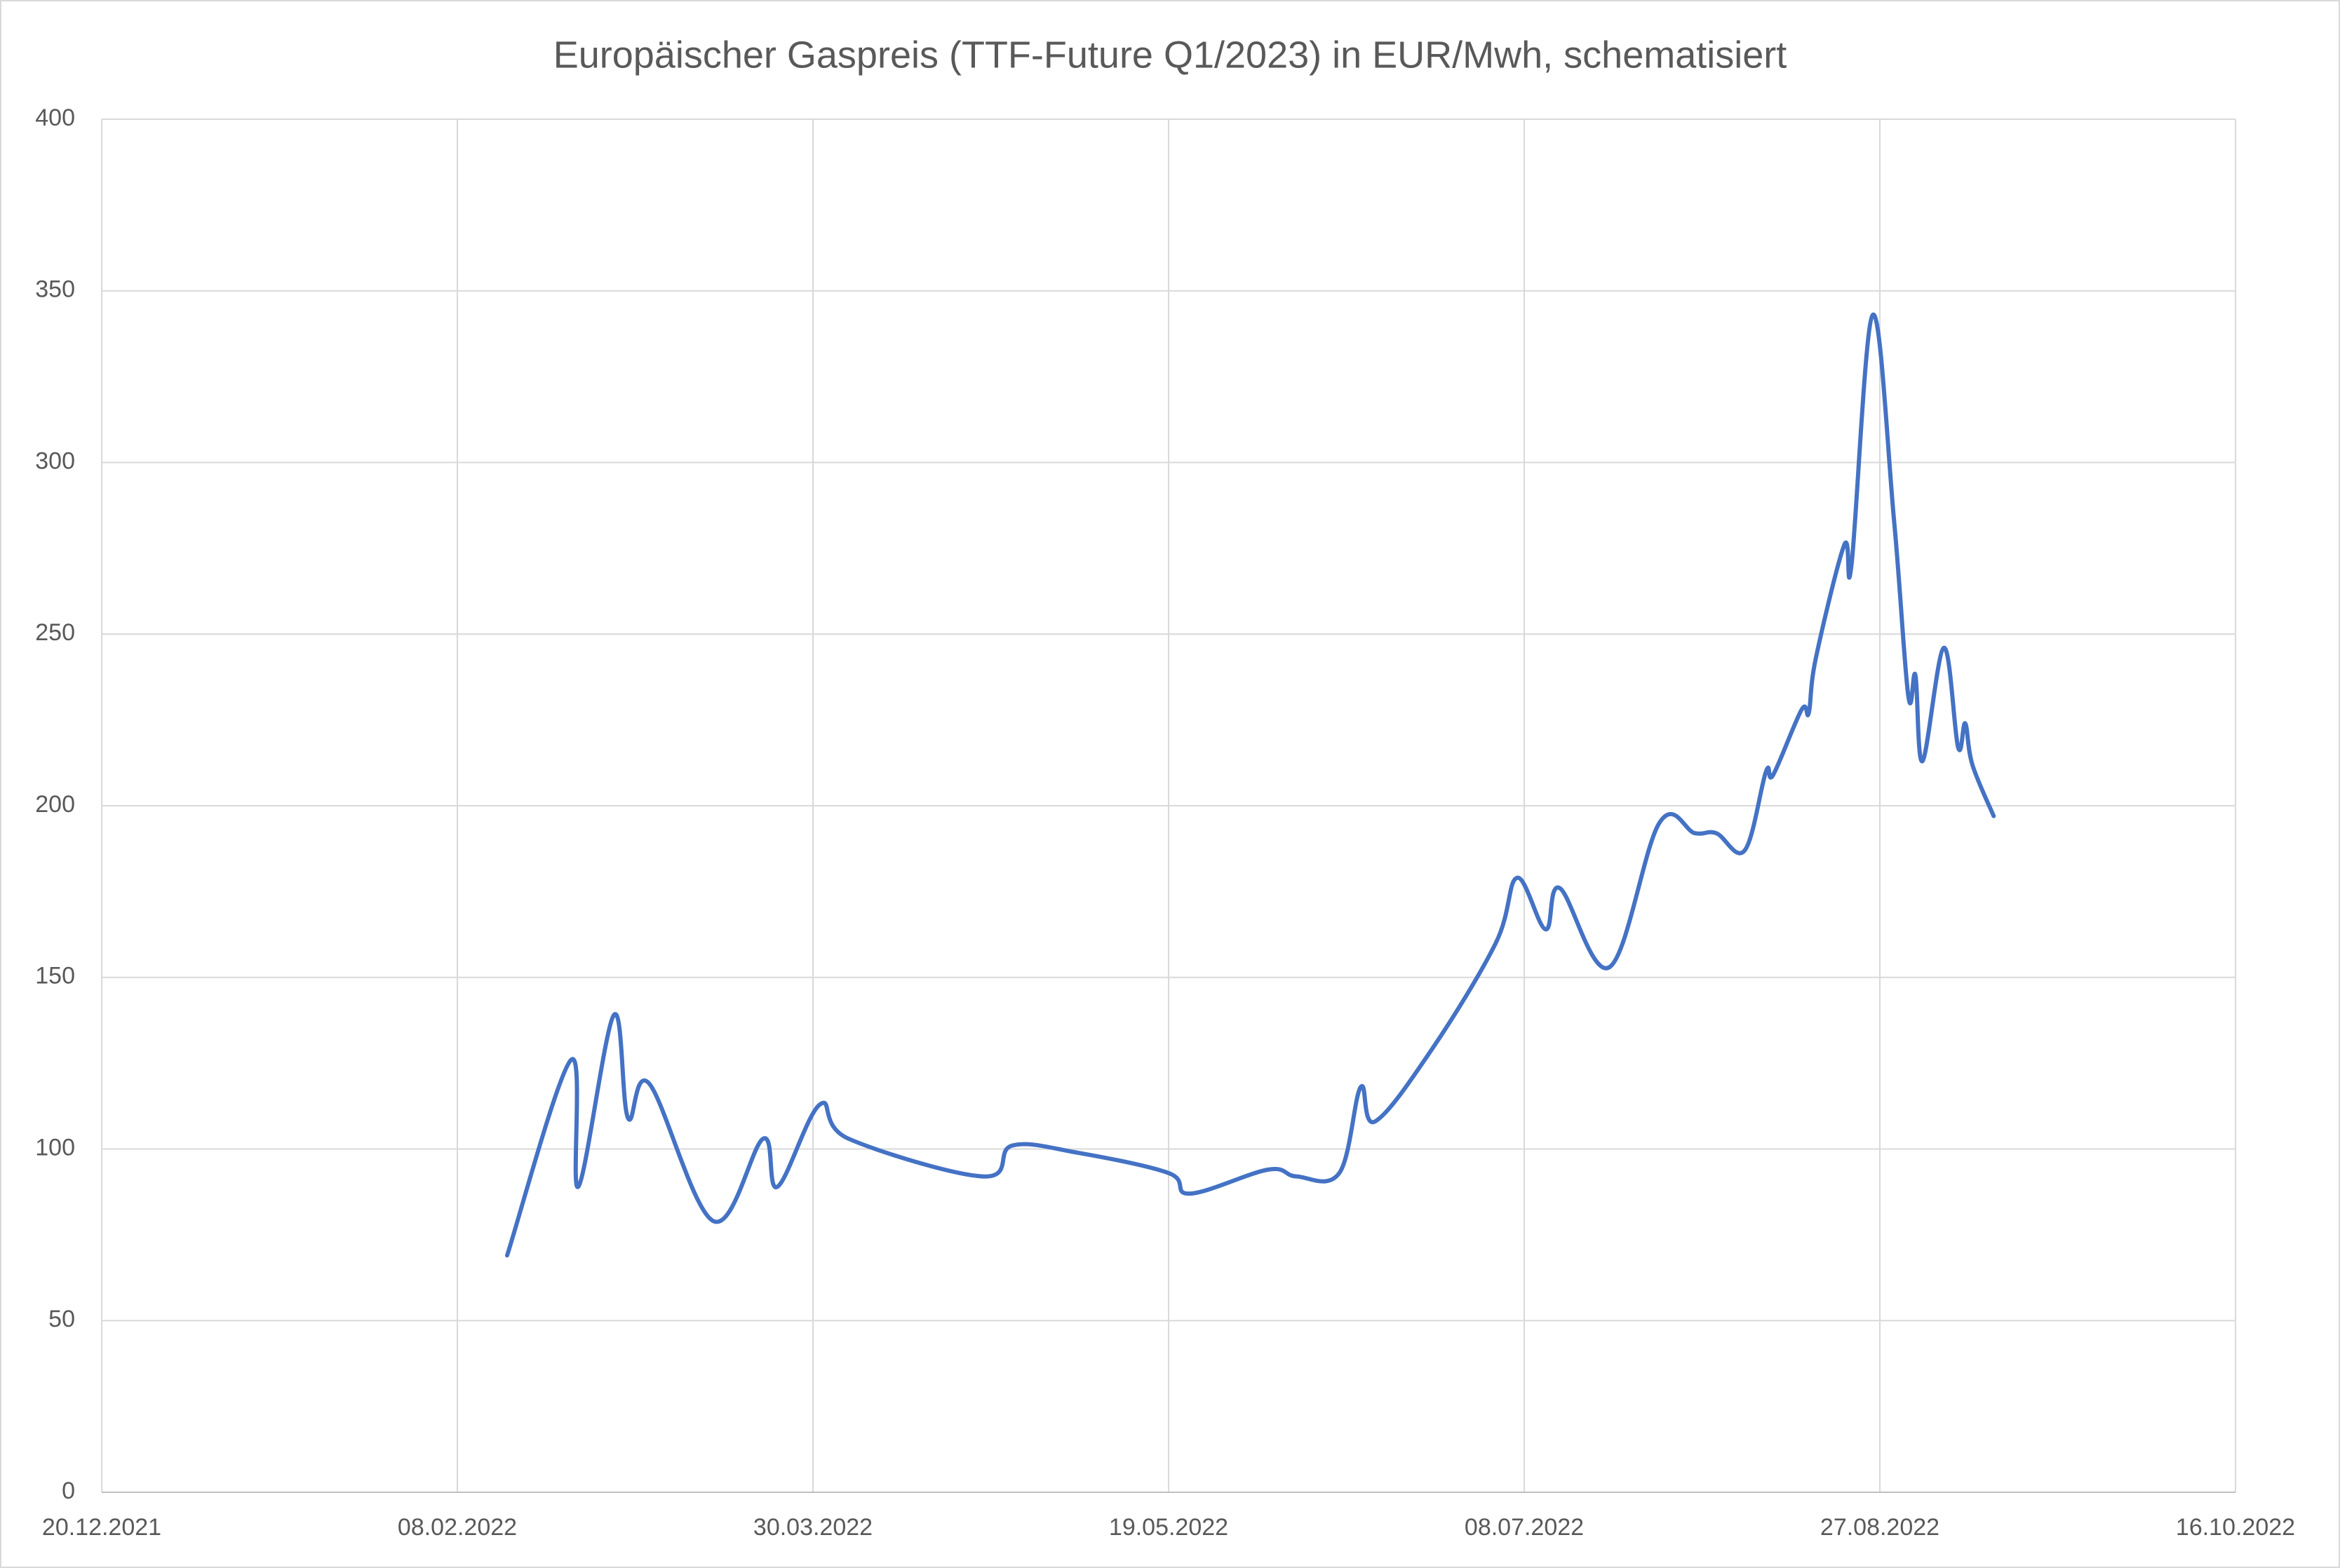  What do you see at coordinates (55, 1147) in the screenshot?
I see `y-tick-label: 100` at bounding box center [55, 1147].